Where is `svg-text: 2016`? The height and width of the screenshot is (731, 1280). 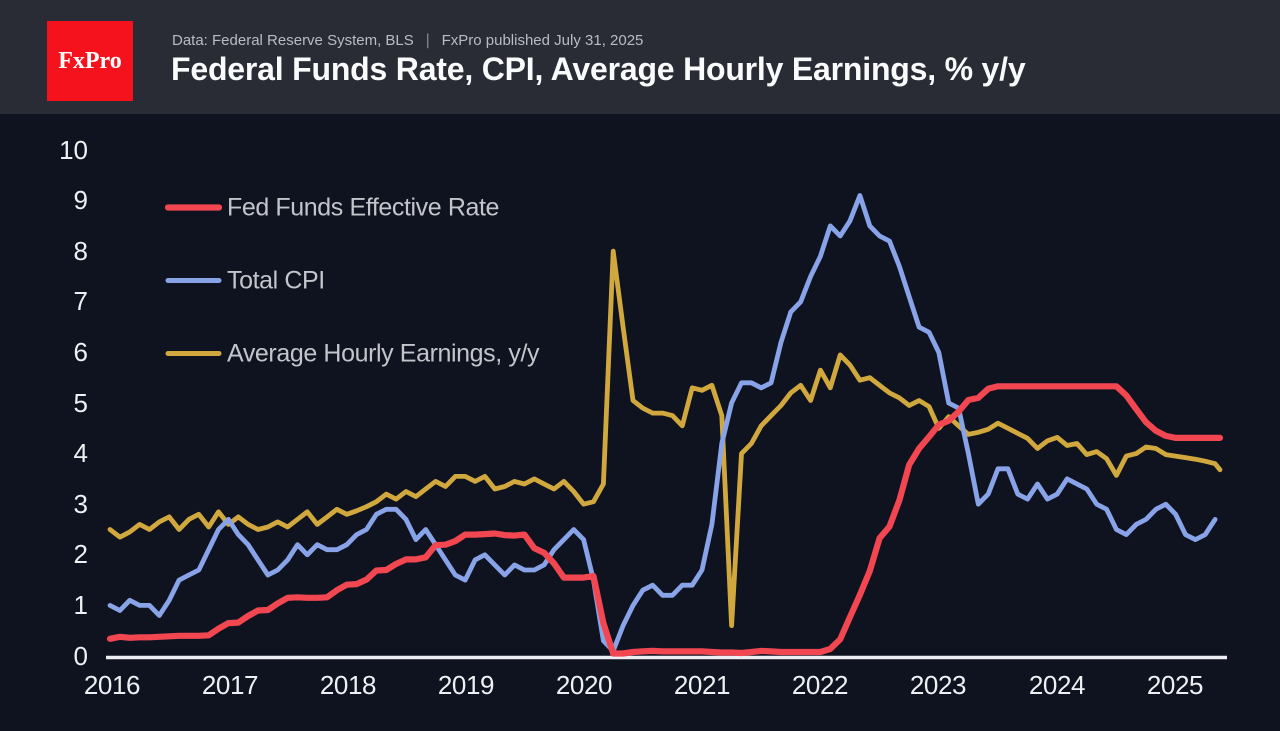 svg-text: 2016 is located at coordinates (112, 685).